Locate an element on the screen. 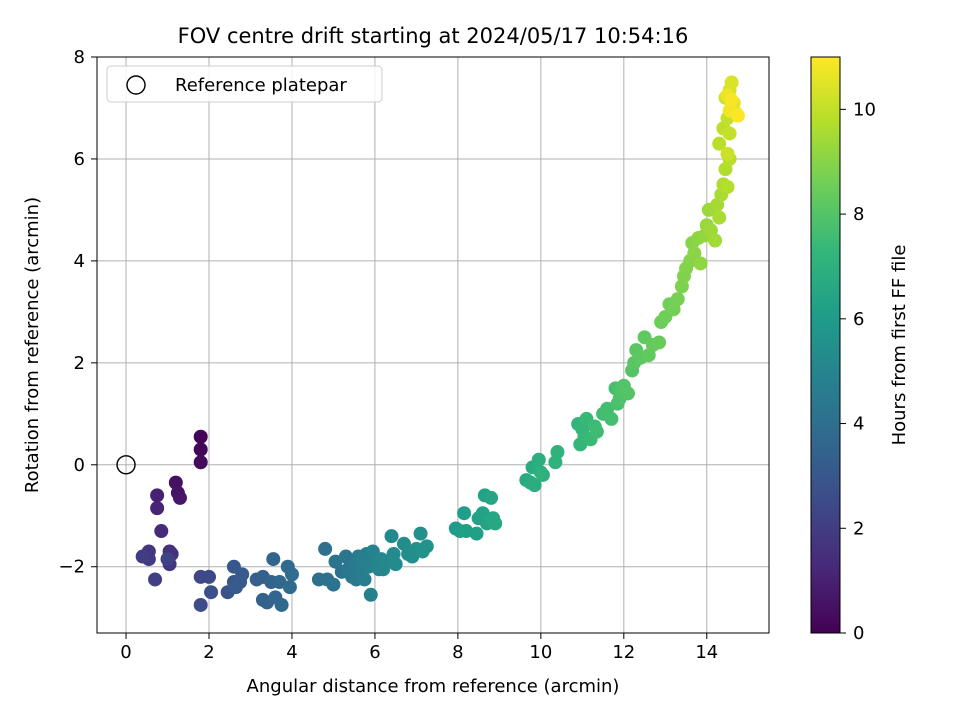 The width and height of the screenshot is (960, 720). colorbar is located at coordinates (825, 345).